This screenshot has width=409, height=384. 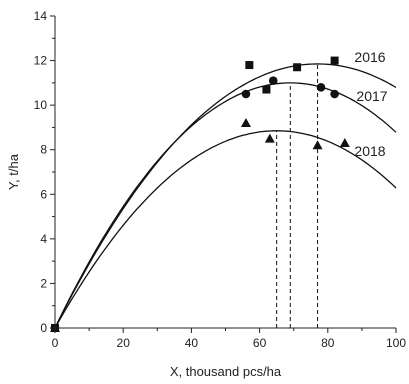 I want to click on x-tick-label: 40, so click(x=192, y=343).